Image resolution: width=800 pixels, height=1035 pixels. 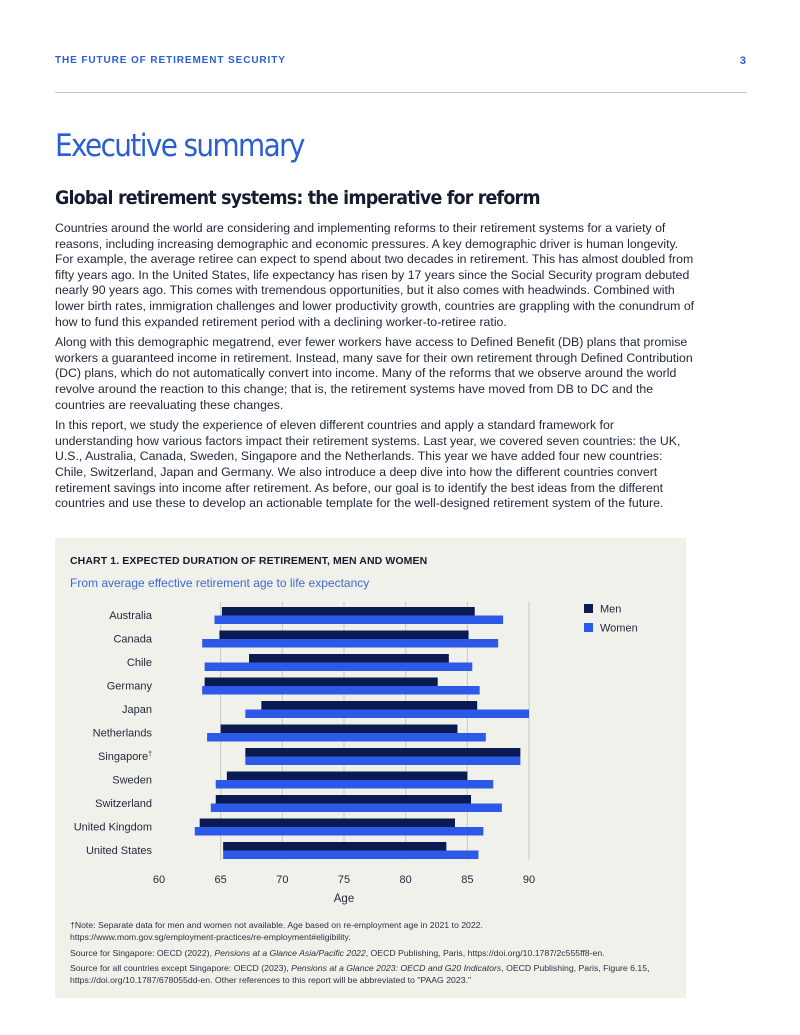 I want to click on category-label: Japan, so click(x=137, y=710).